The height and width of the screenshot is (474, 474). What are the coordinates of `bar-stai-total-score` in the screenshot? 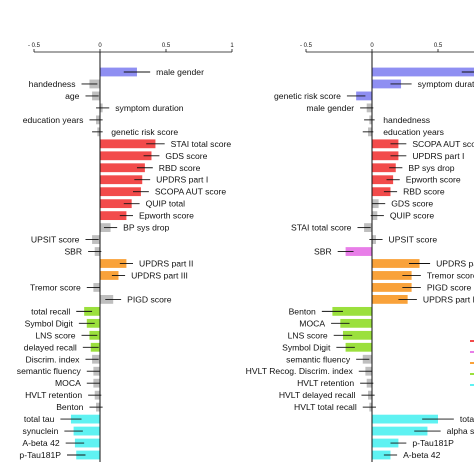 It's located at (128, 144).